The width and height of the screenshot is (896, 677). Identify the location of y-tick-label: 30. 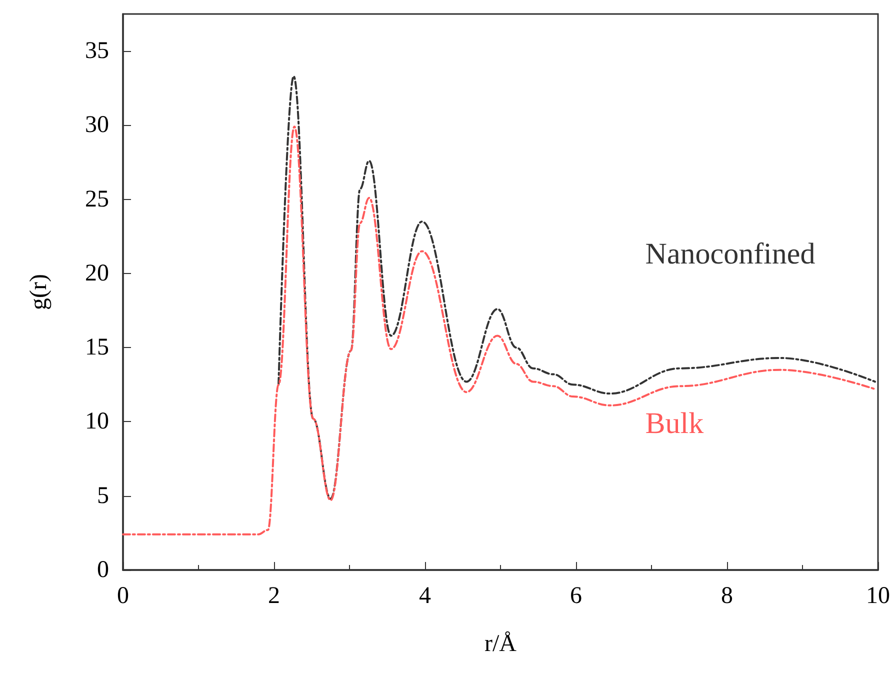
(97, 125).